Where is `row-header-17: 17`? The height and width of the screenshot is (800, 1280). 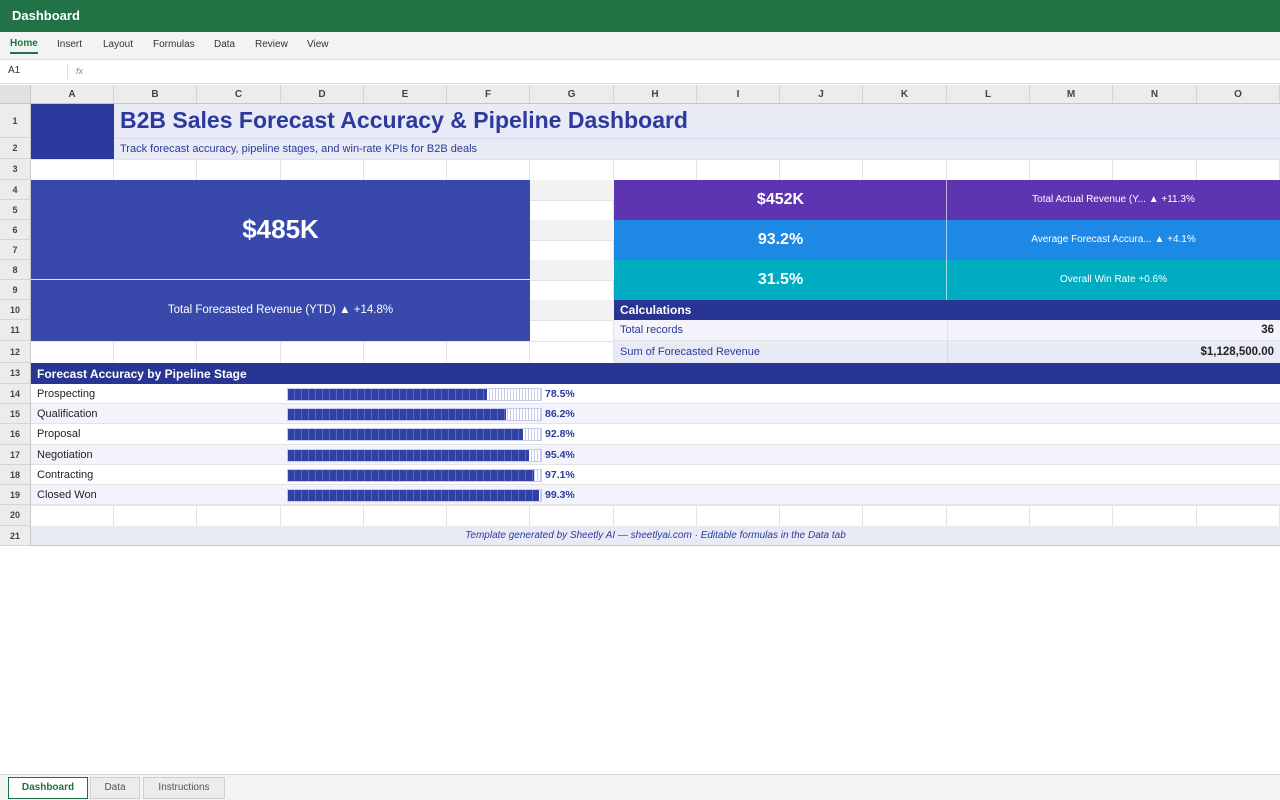 row-header-17: 17 is located at coordinates (15, 455).